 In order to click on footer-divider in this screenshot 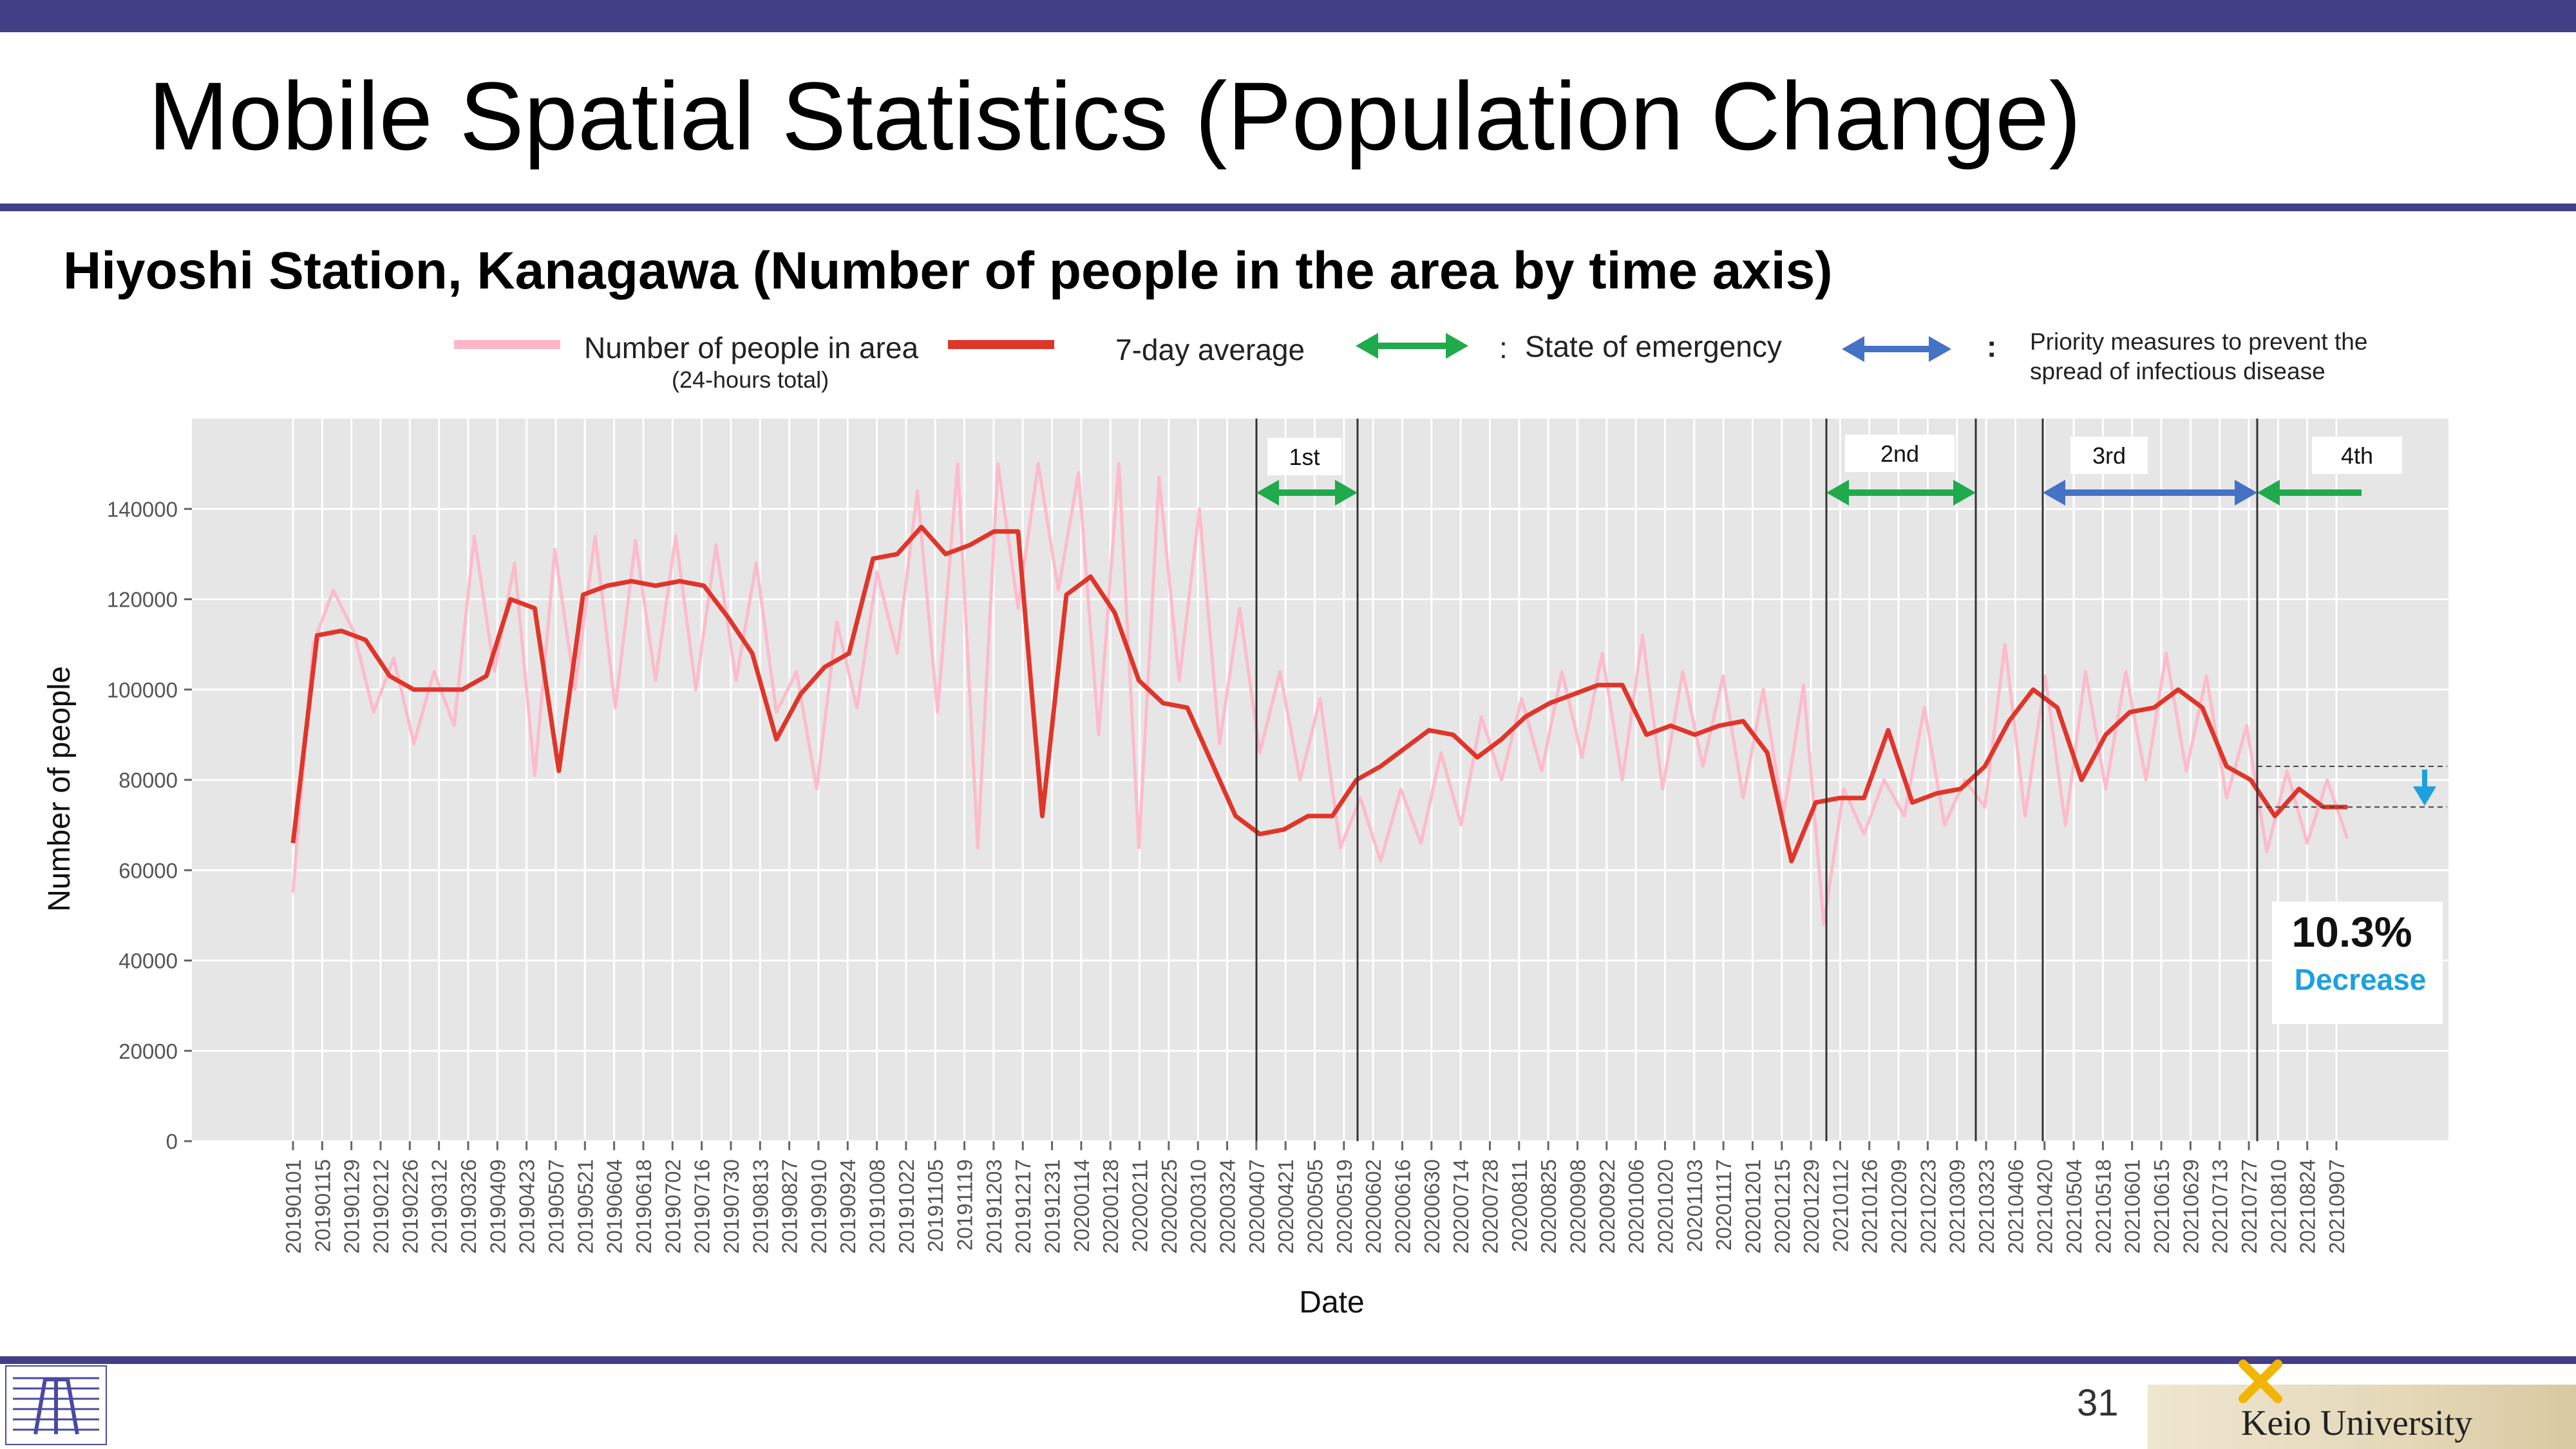, I will do `click(1288, 1360)`.